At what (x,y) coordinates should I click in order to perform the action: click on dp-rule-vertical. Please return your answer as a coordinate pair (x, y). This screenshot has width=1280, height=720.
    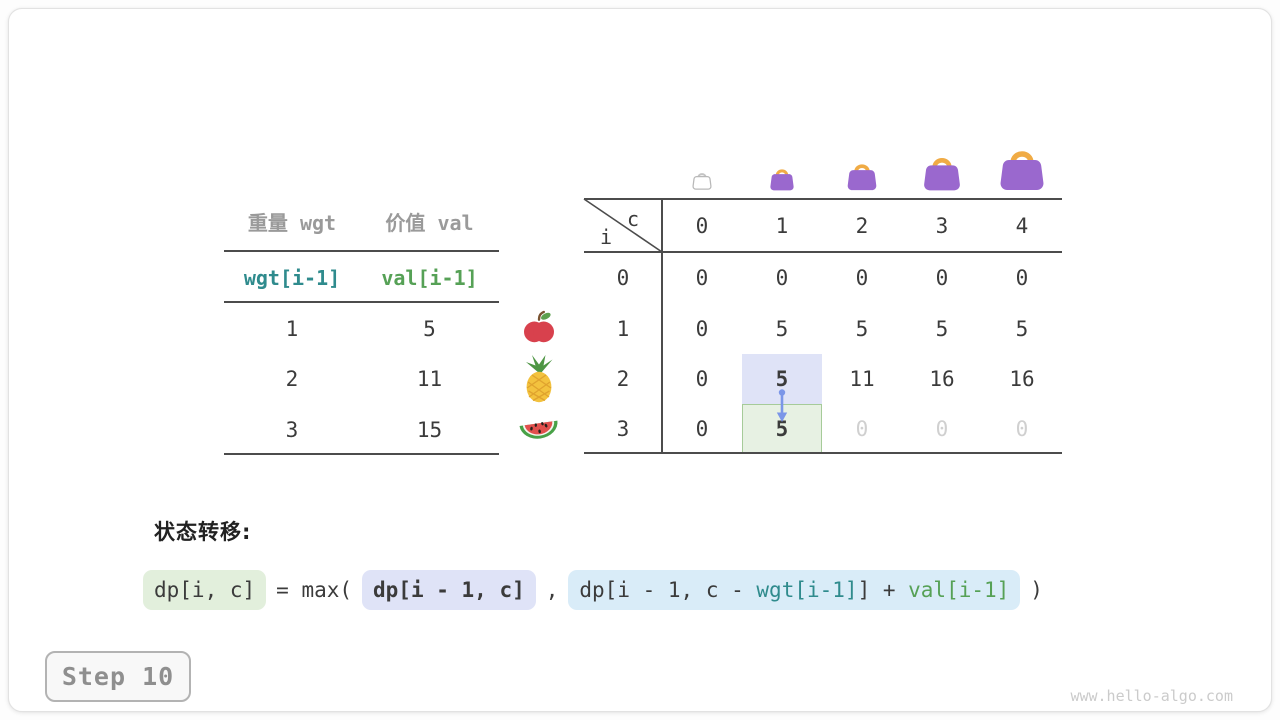
    Looking at the image, I should click on (662, 326).